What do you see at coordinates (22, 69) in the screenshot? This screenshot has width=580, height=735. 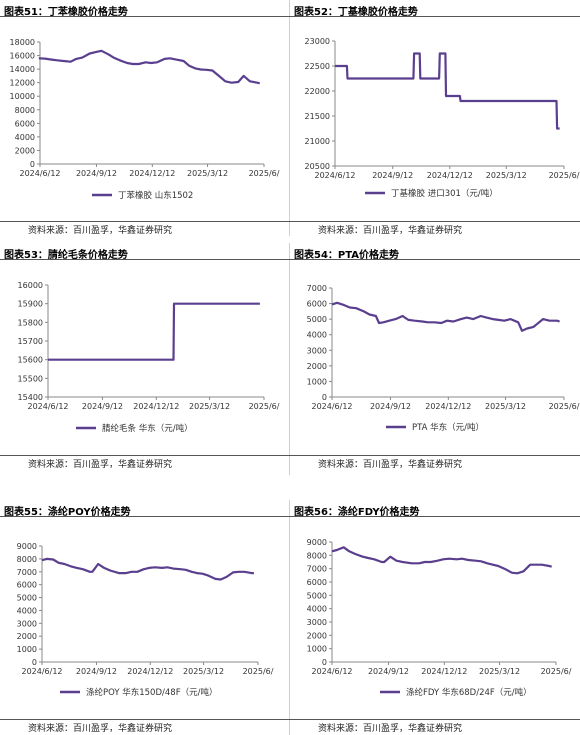 I see `y-tick-label: 14000` at bounding box center [22, 69].